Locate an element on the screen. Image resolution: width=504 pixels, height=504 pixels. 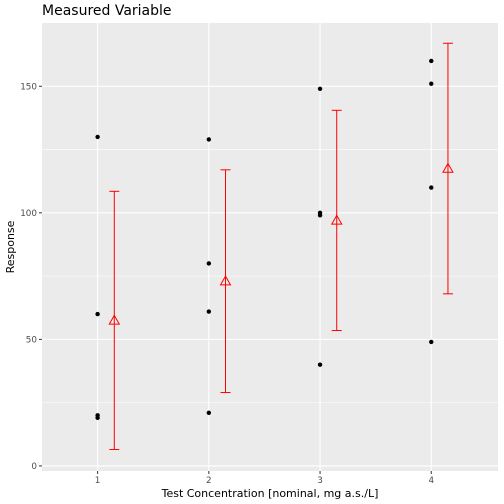
x-tick-label: 4 is located at coordinates (431, 481).